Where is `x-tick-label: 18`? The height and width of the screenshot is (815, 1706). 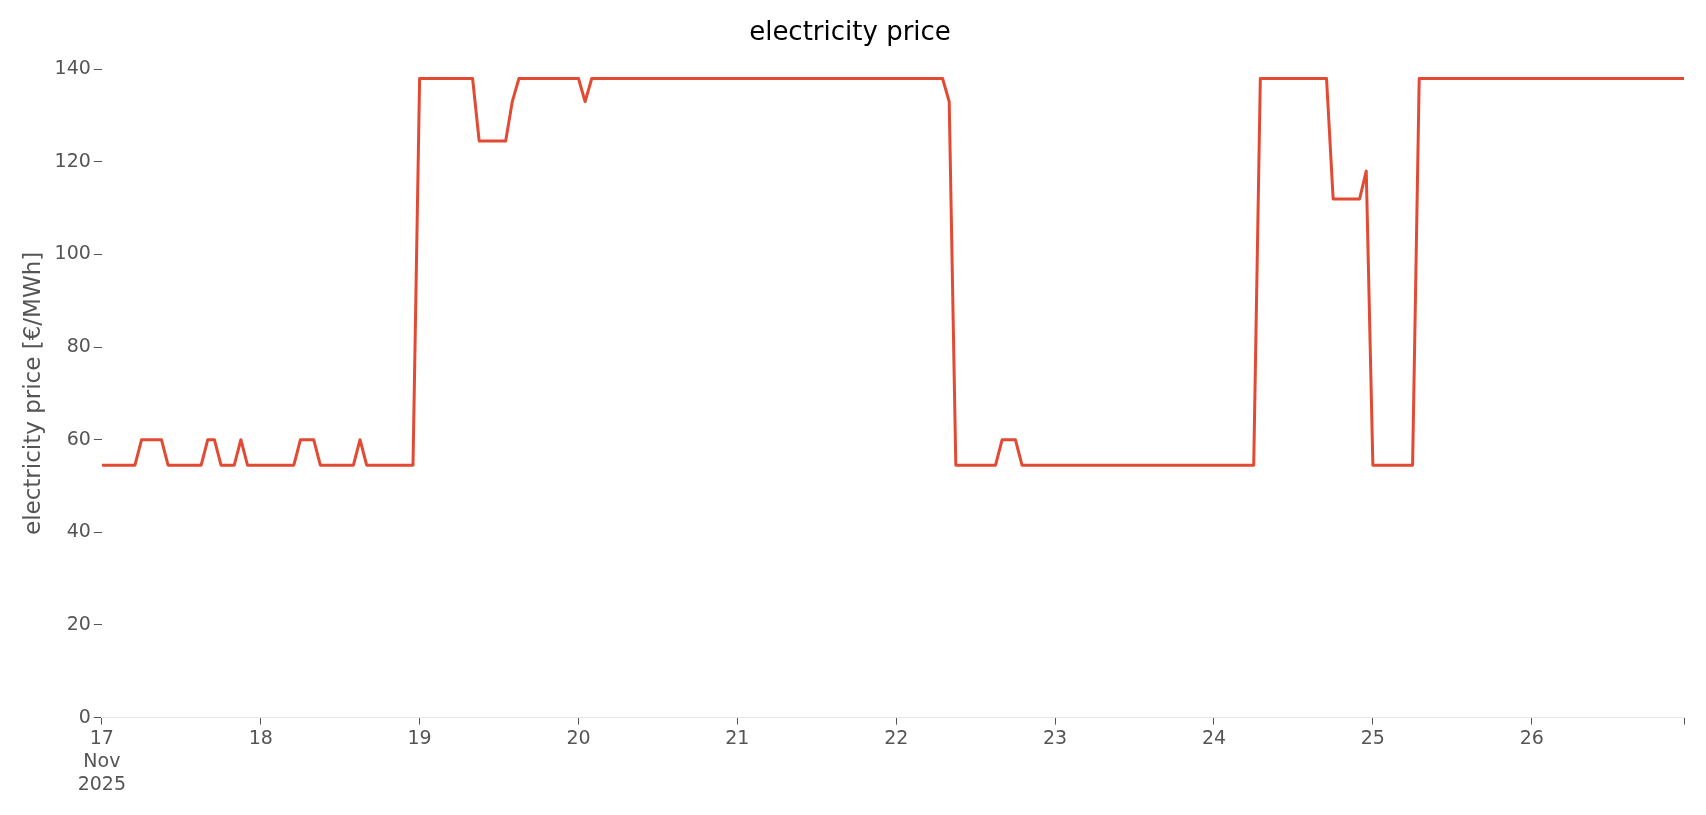
x-tick-label: 18 is located at coordinates (260, 736).